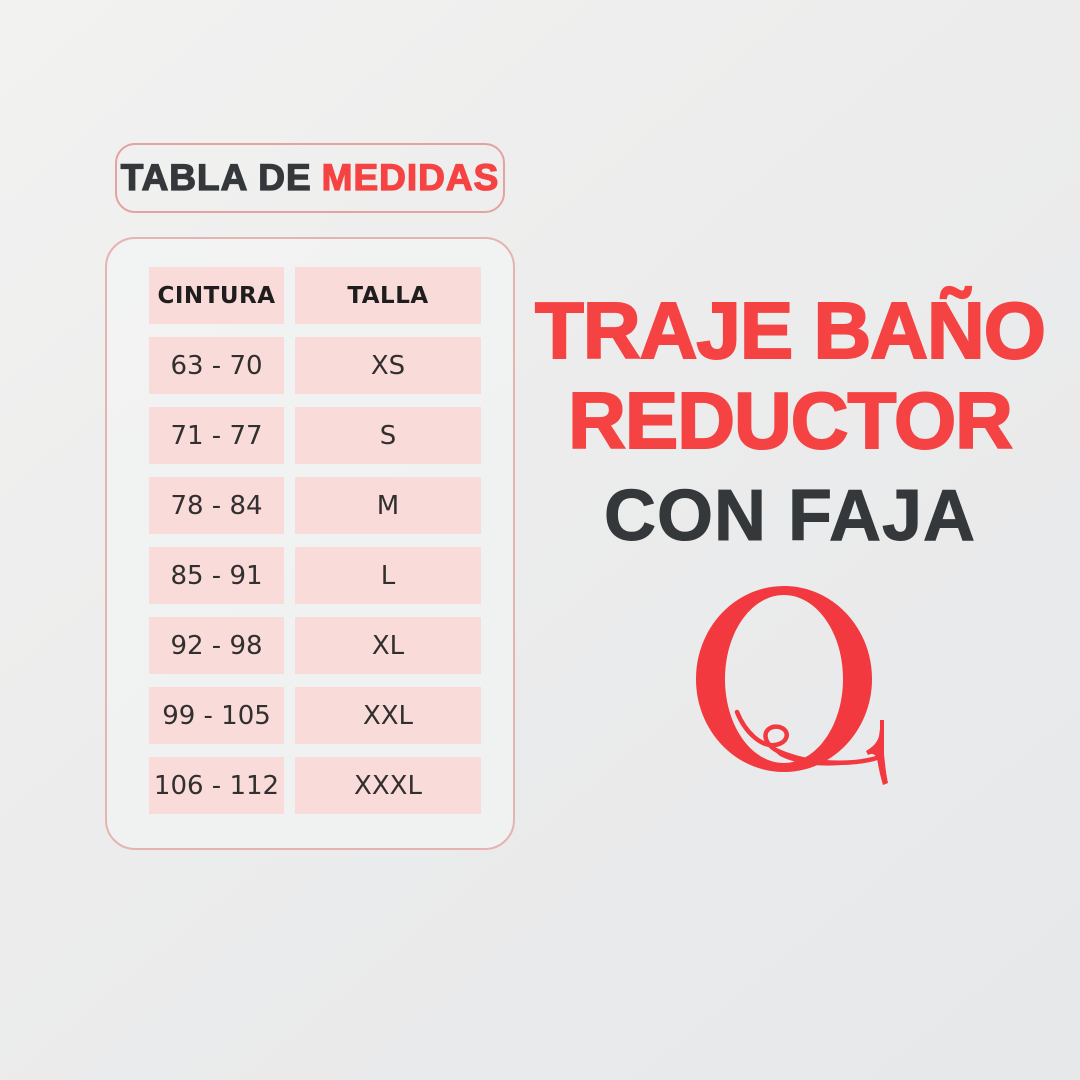  I want to click on table-cell-waist: 99 - 105, so click(216, 715).